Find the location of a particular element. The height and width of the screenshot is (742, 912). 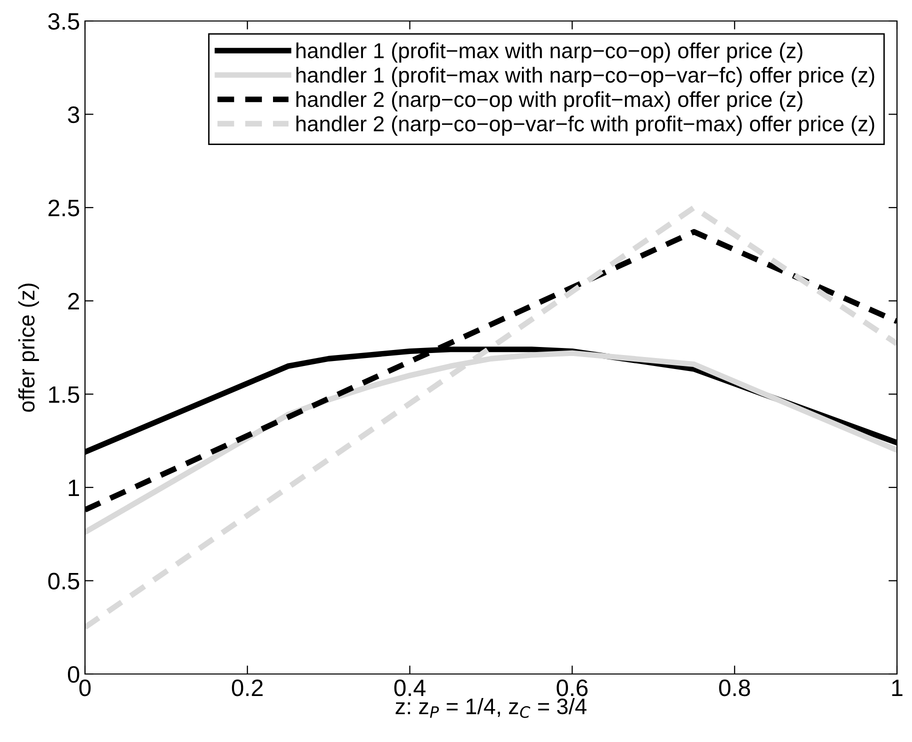

legend-label: handler 2 (narp−co−op−var−fc with profit−max) offer price (z) is located at coordinates (585, 126).